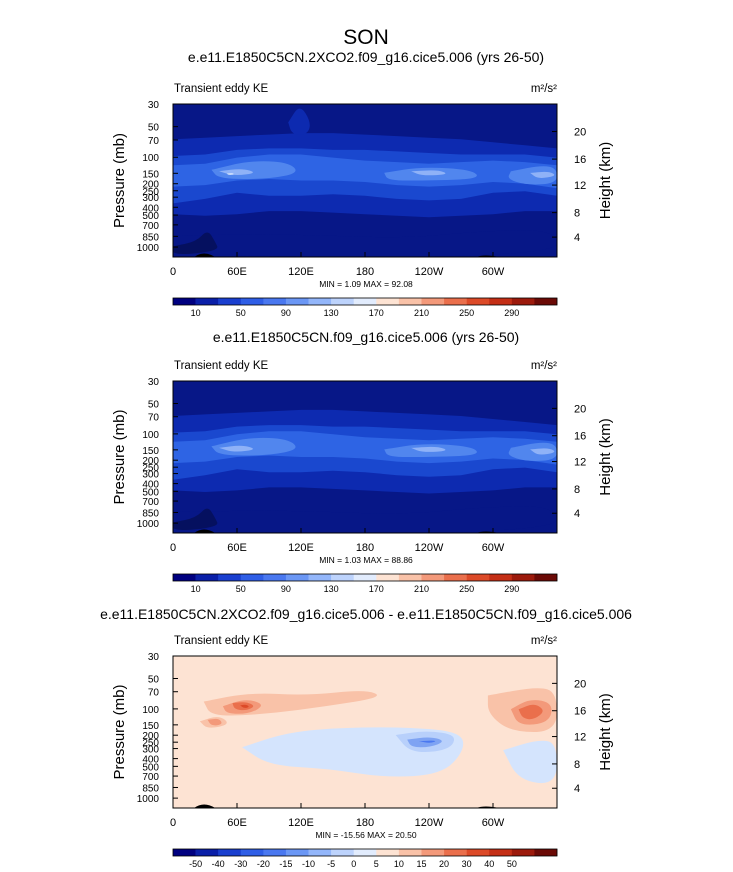  I want to click on colorbar-label: 30, so click(467, 864).